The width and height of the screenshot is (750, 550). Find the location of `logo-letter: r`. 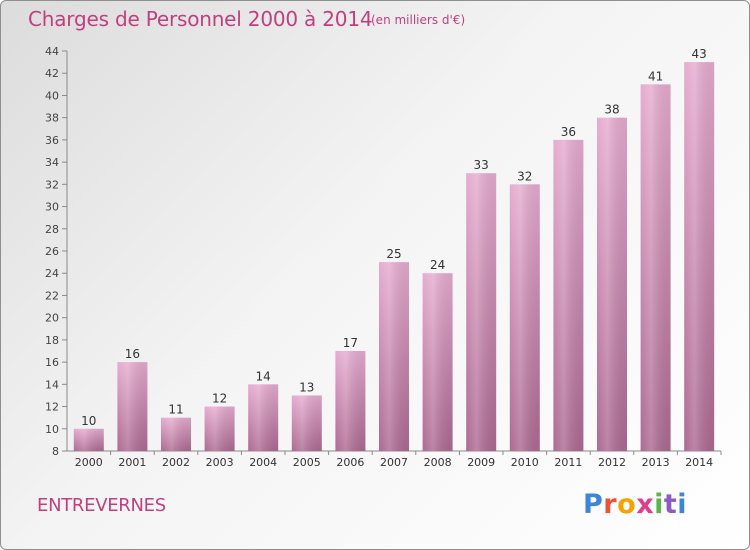

logo-letter: r is located at coordinates (610, 504).